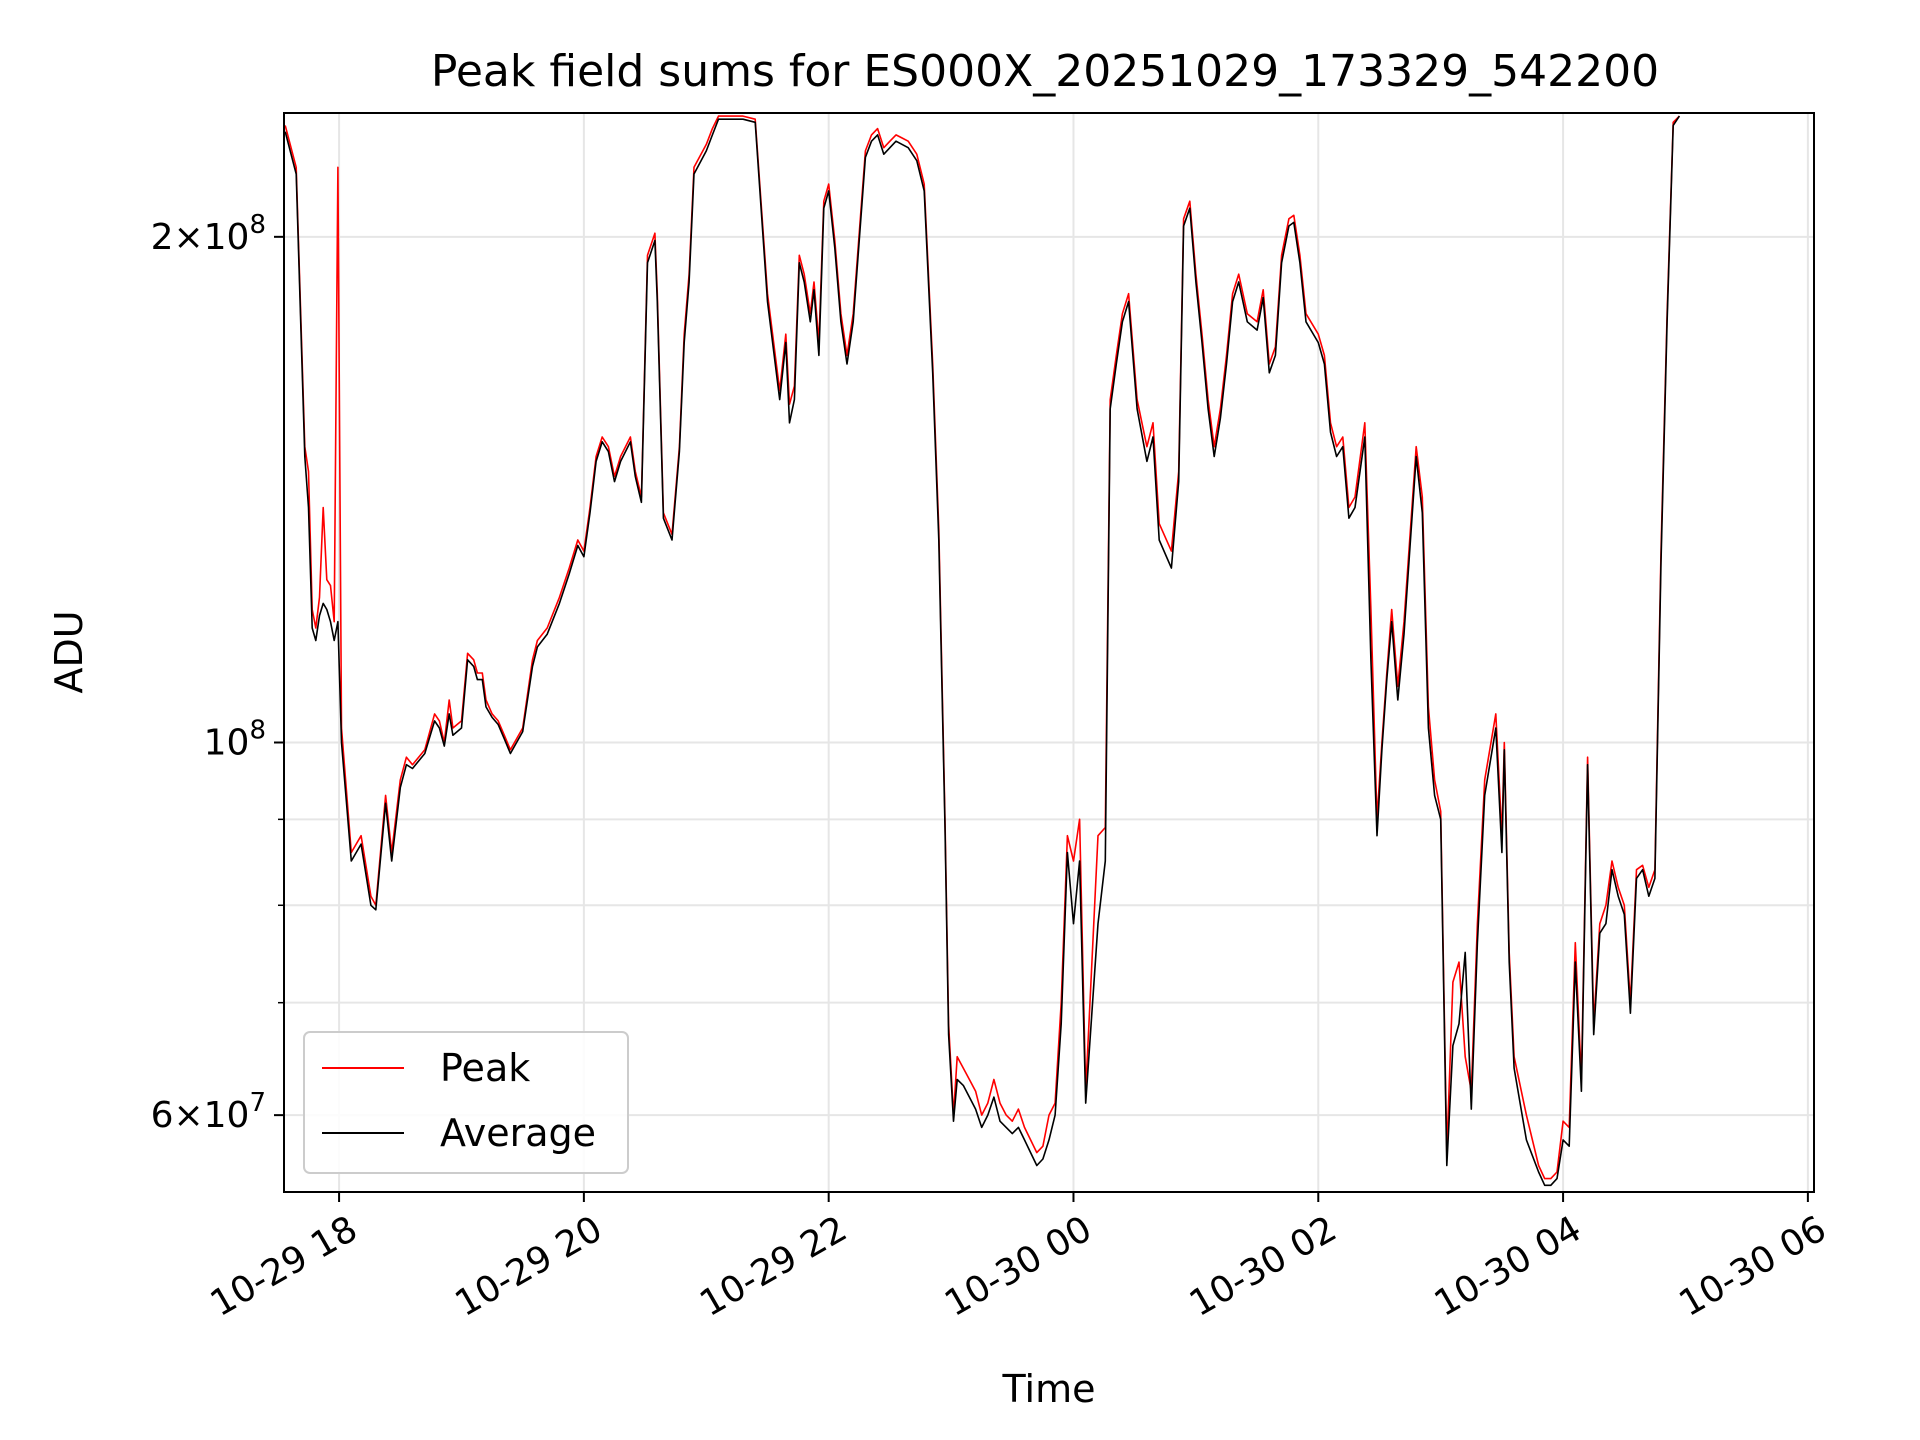 The image size is (1920, 1440). I want to click on y-tick-label: 108, so click(235, 739).